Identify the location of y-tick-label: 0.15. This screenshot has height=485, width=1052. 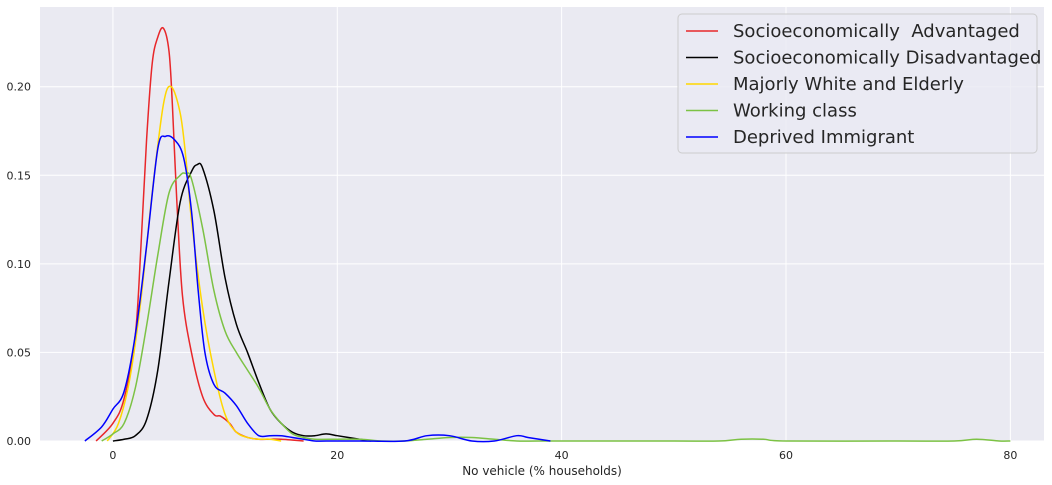
(19, 175).